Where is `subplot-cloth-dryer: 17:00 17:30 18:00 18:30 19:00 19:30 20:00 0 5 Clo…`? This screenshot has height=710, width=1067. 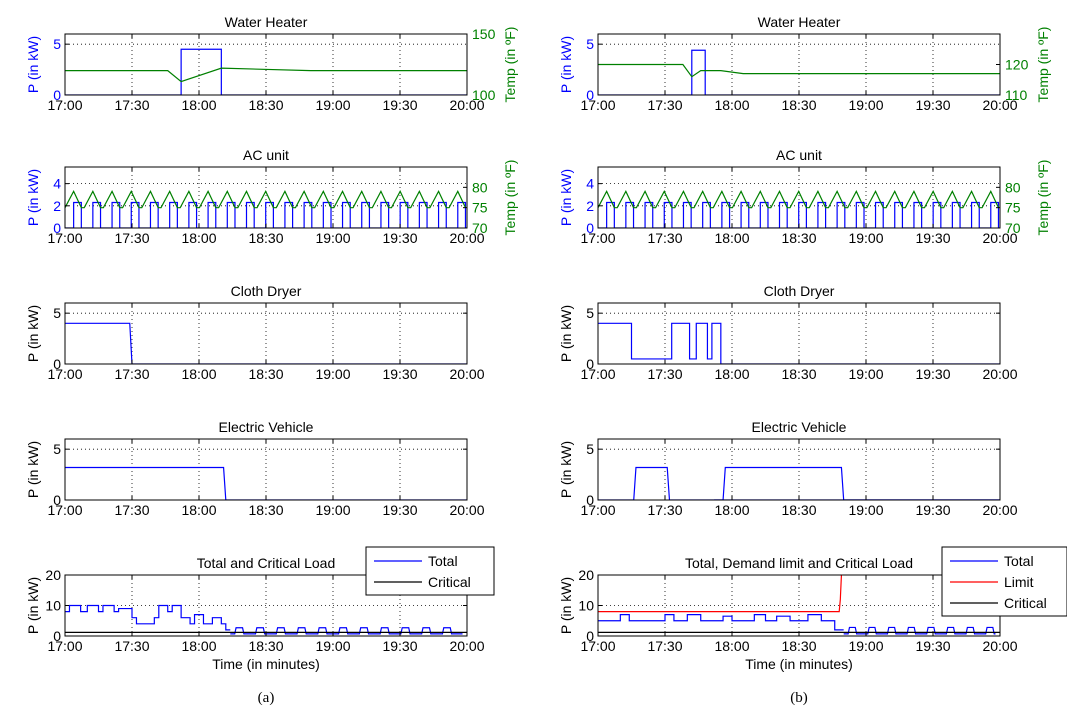 subplot-cloth-dryer: 17:00 17:30 18:00 18:30 19:00 19:30 20:00 0 5 Clo… is located at coordinates (788, 332).